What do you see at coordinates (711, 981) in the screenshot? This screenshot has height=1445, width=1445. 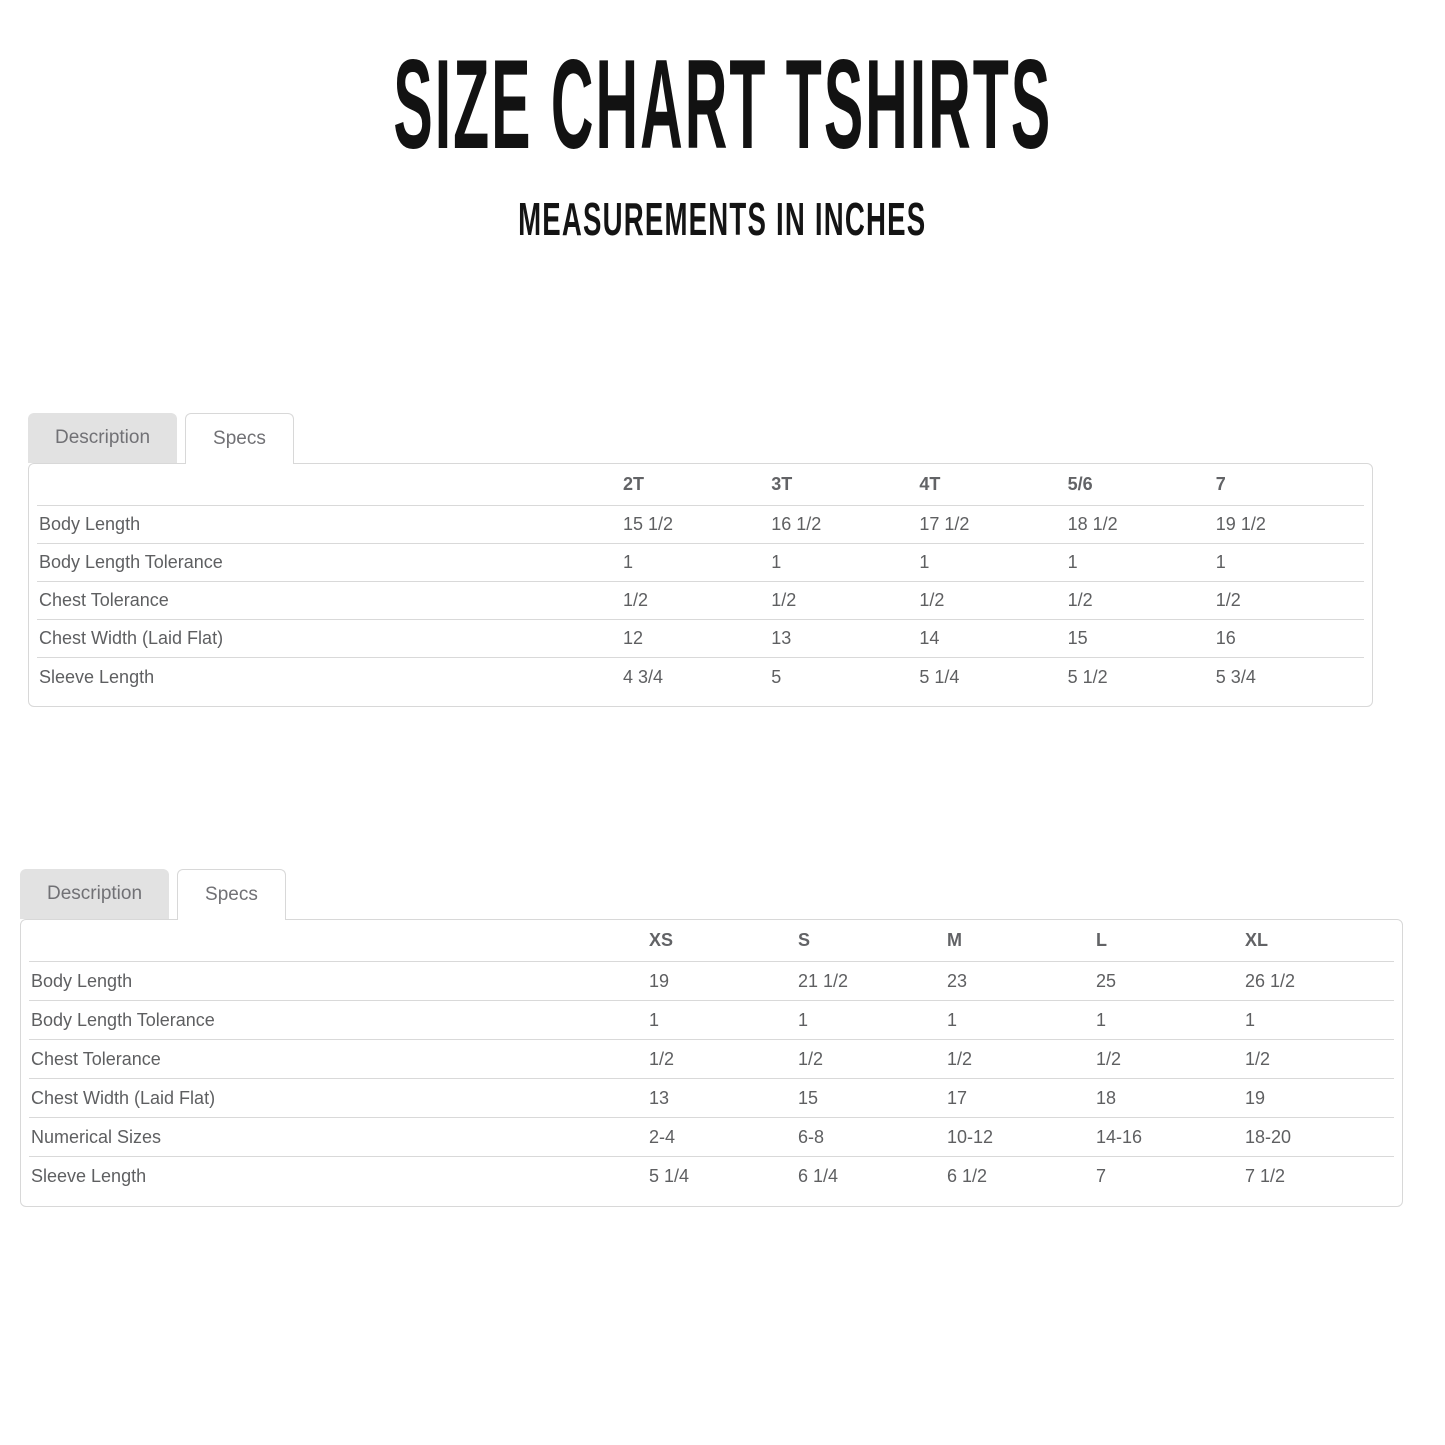 I see `table-row-body-length: Body Length 19 21 1/2 23 25 26 1/2` at bounding box center [711, 981].